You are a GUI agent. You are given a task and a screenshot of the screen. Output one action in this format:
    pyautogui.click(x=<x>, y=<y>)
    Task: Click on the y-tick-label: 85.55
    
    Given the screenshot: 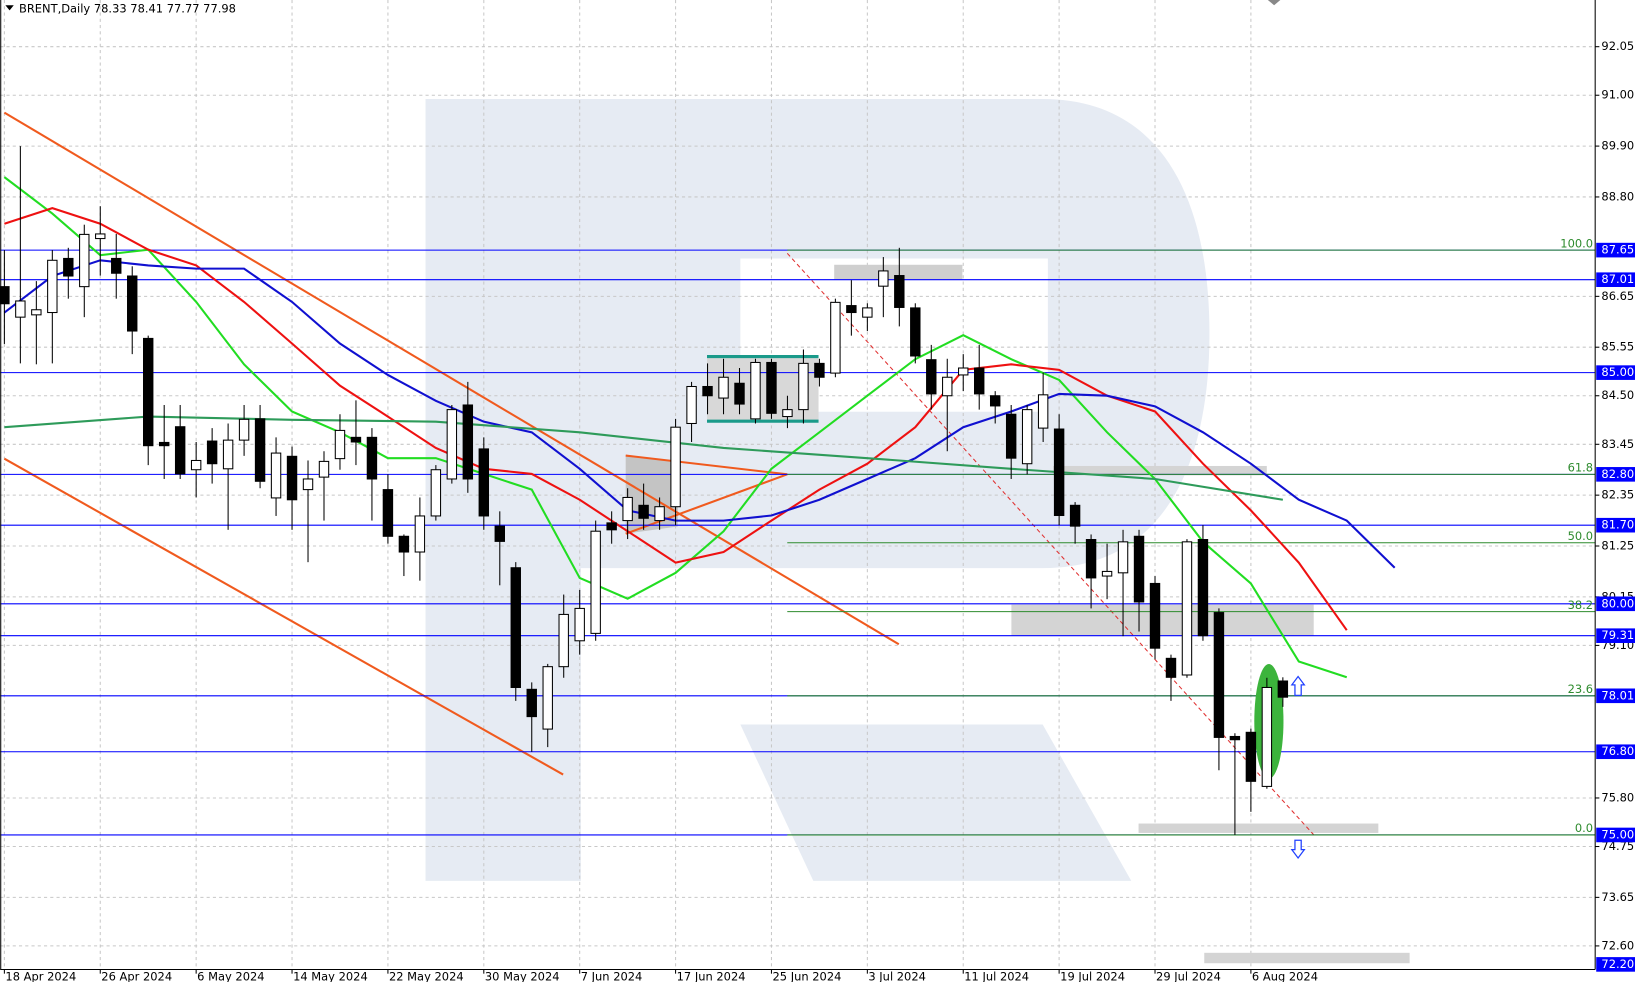 What is the action you would take?
    pyautogui.click(x=1617, y=347)
    